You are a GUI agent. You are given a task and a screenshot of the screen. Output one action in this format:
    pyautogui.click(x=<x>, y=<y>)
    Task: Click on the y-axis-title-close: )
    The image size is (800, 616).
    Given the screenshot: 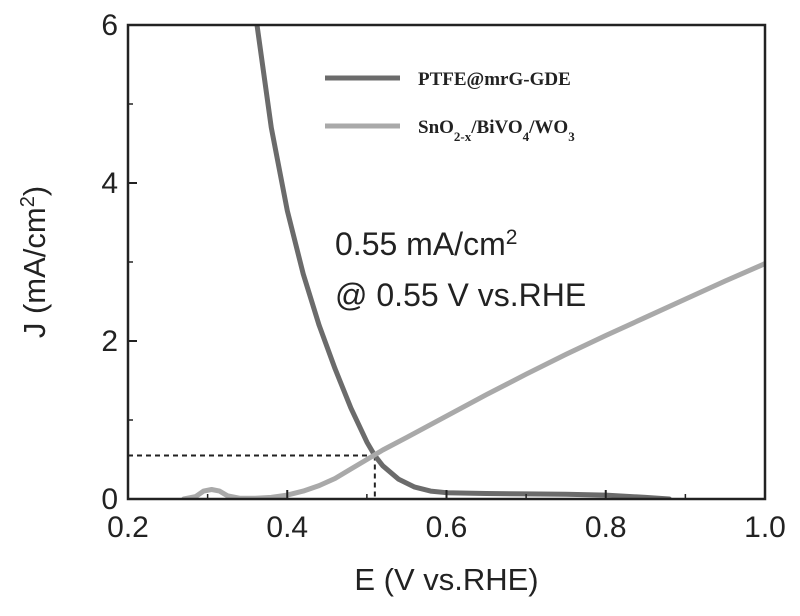 What is the action you would take?
    pyautogui.click(x=34, y=191)
    